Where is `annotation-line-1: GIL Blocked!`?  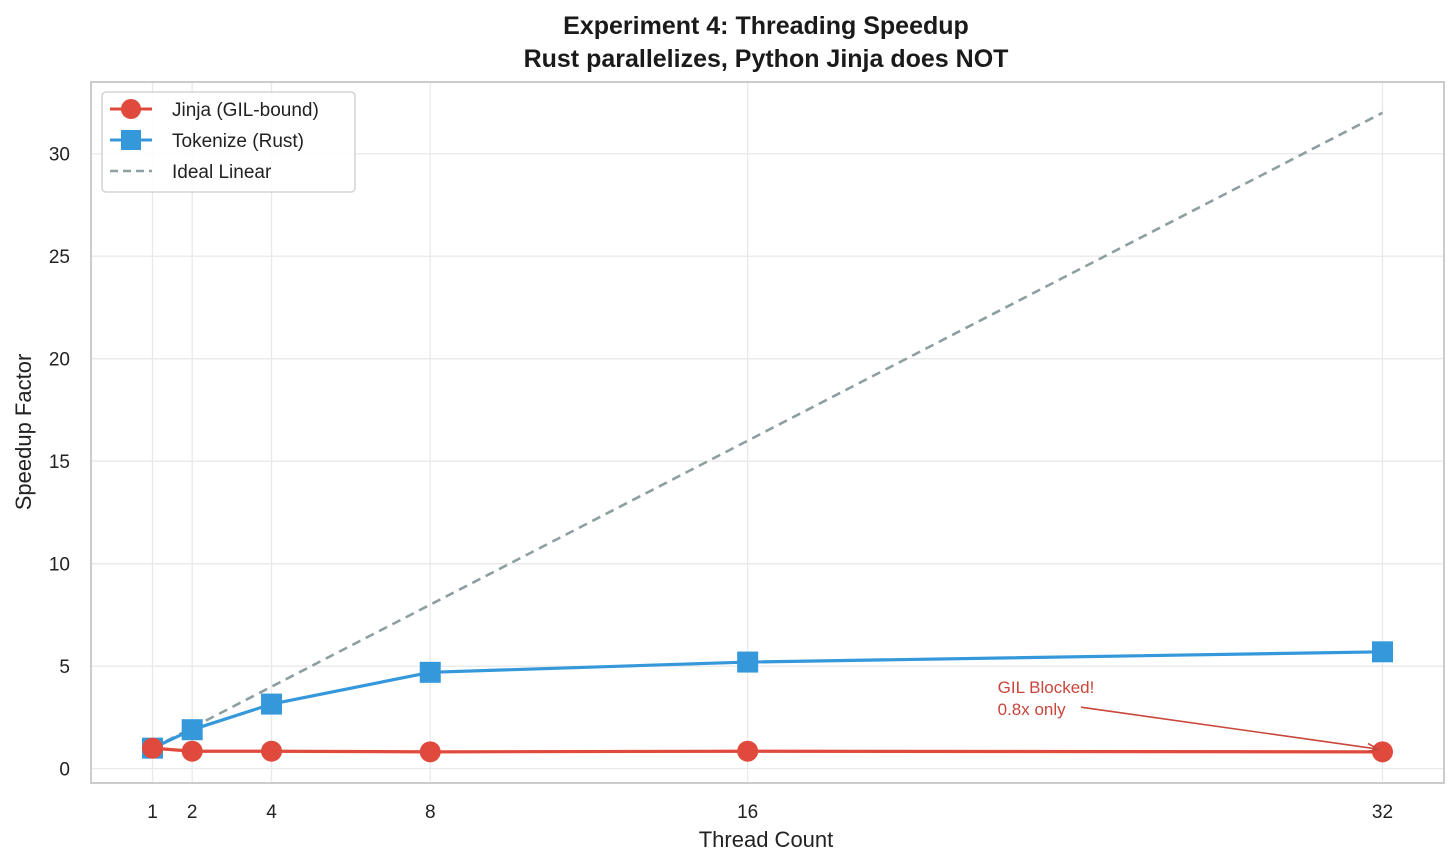
annotation-line-1: GIL Blocked! is located at coordinates (1046, 687).